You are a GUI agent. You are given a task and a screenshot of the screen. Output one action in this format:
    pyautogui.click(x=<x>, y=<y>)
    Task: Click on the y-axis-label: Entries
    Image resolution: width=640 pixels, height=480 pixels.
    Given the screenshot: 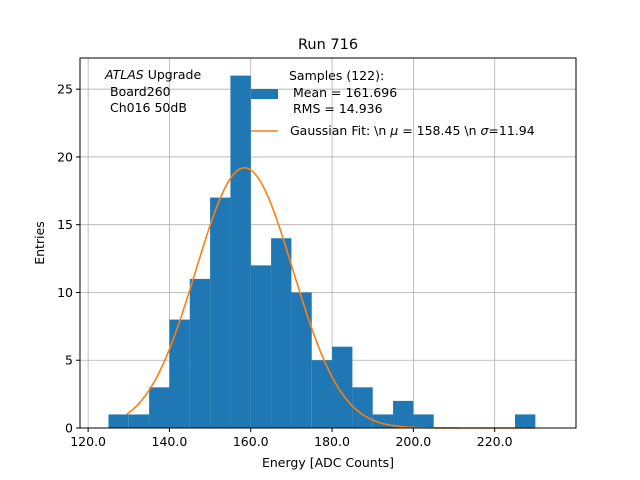 What is the action you would take?
    pyautogui.click(x=39, y=243)
    